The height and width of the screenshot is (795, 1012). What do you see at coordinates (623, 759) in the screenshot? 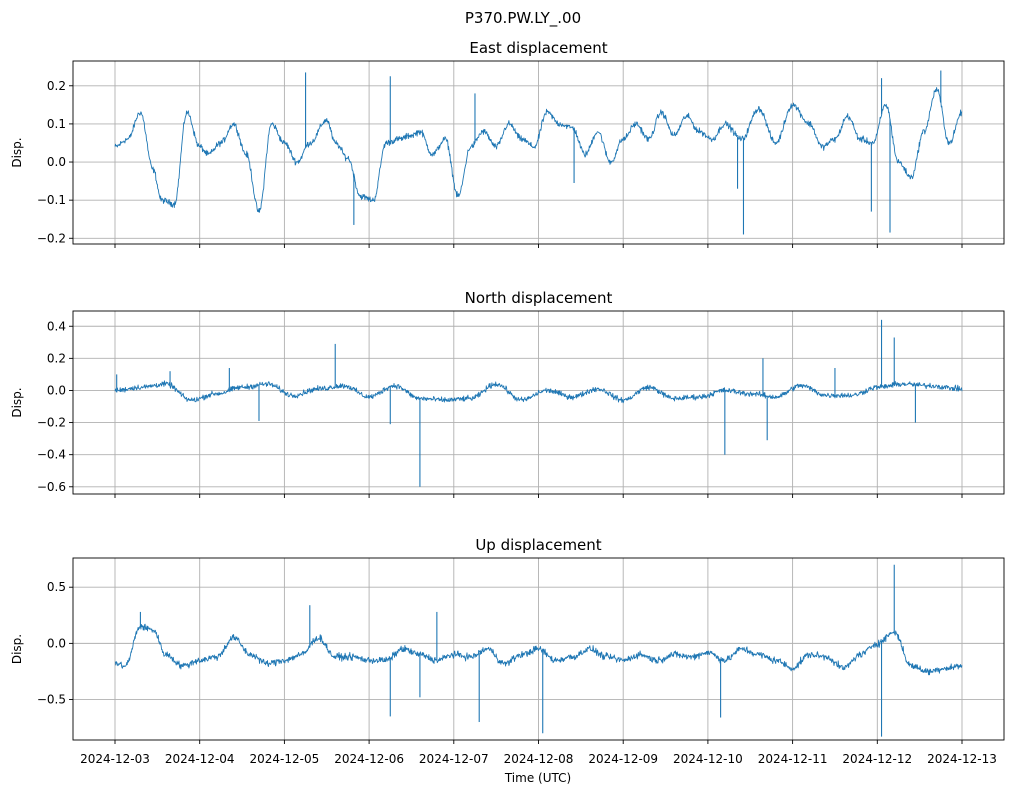
I see `x-tick-label-6: 2024-12-09` at bounding box center [623, 759].